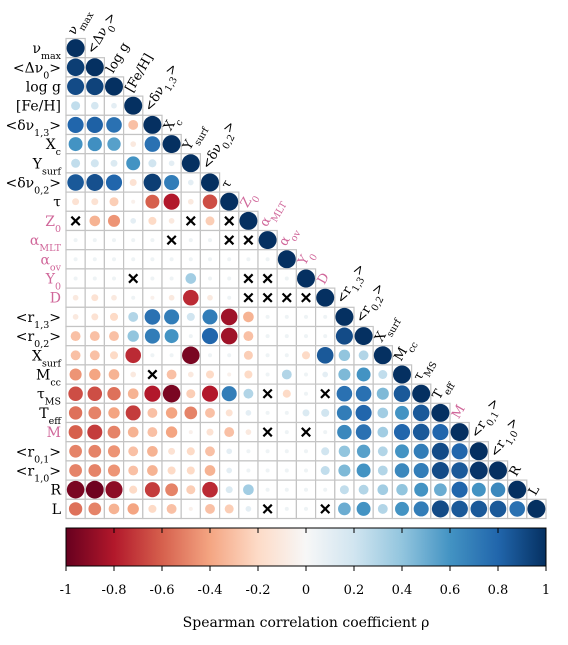 The height and width of the screenshot is (645, 568). Describe the element at coordinates (49, 397) in the screenshot. I see `row-label-tau-ms: τMS` at that location.